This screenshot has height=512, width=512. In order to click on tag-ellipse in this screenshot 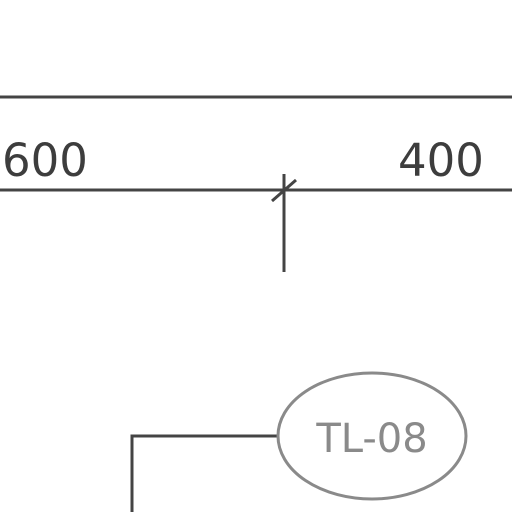, I will do `click(372, 436)`.